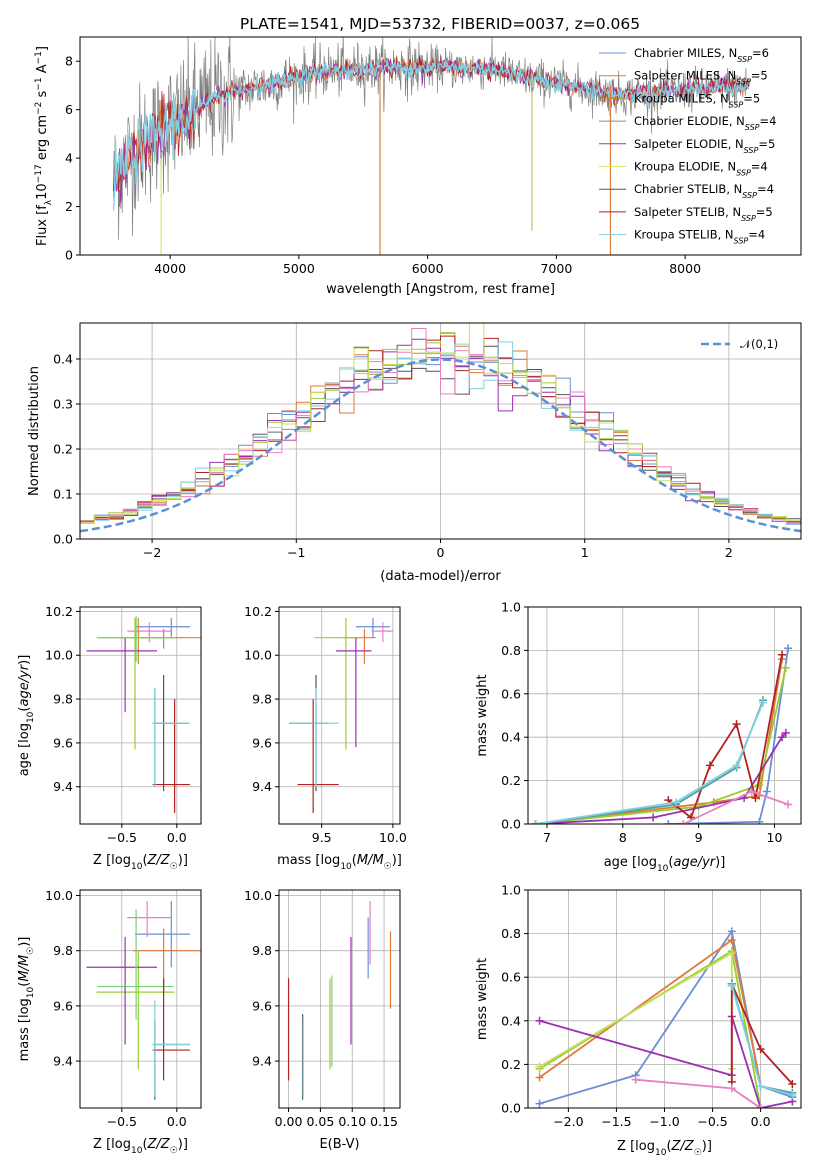  Describe the element at coordinates (69, 158) in the screenshot. I see `y-tick-label: 4` at that location.